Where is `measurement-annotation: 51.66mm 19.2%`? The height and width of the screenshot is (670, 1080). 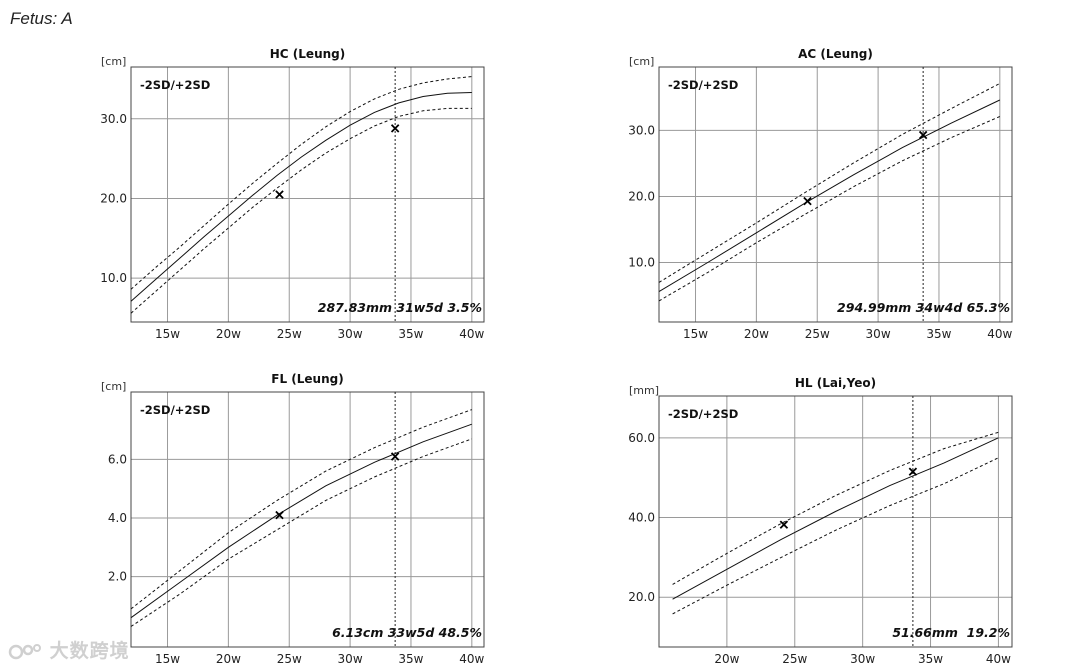
measurement-annotation: 51.66mm 19.2% is located at coordinates (951, 632).